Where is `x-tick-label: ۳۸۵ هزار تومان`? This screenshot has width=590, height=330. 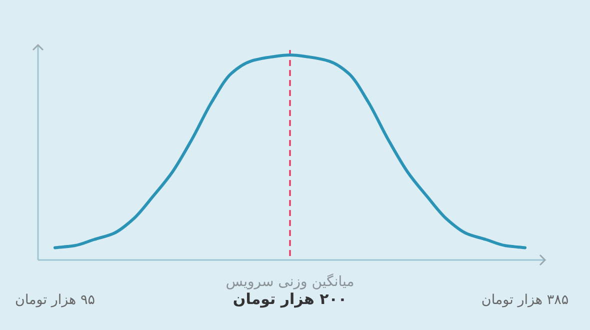 x-tick-label: ۳۸۵ هزار تومان is located at coordinates (525, 300).